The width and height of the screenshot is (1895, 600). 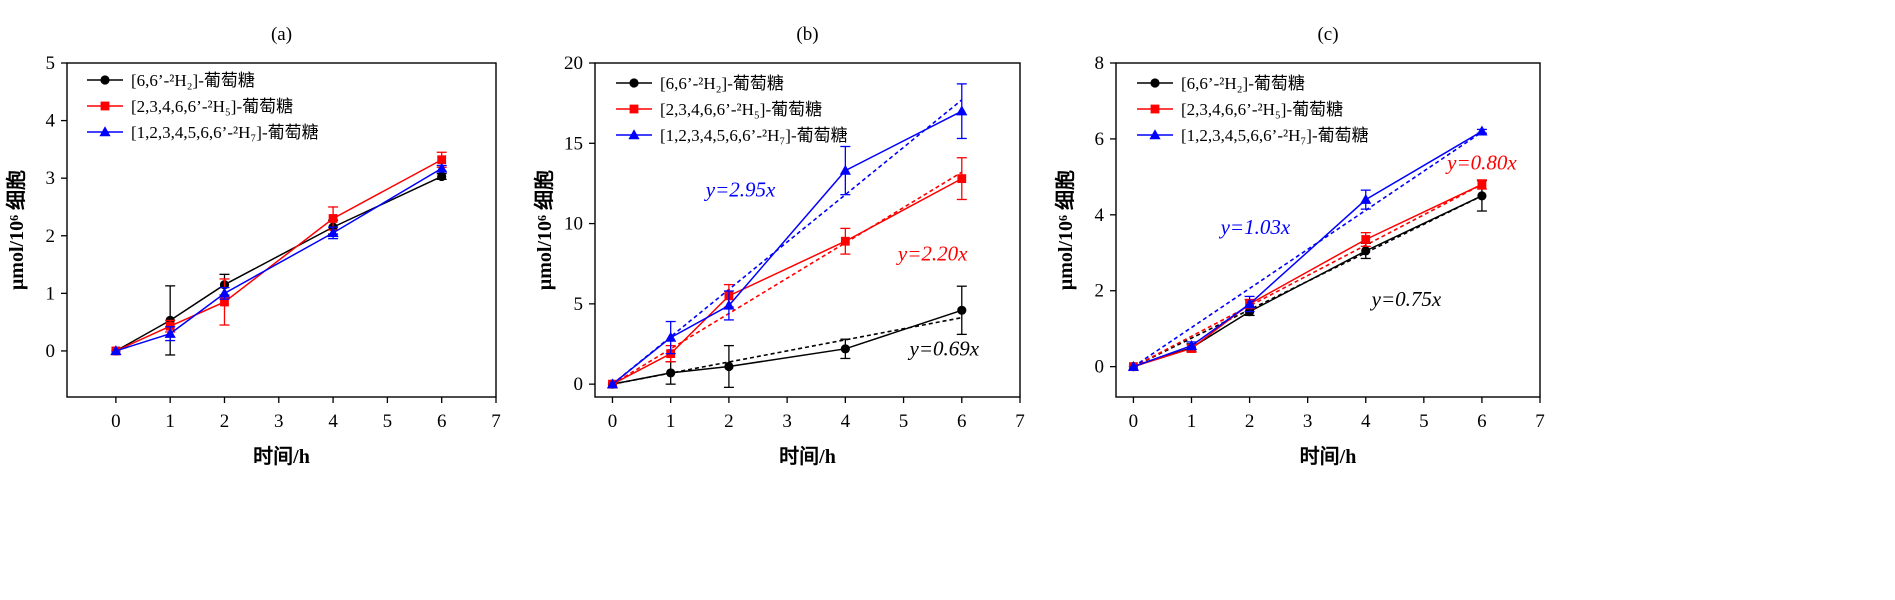 I want to click on y-tick-label: 6, so click(x=1100, y=139).